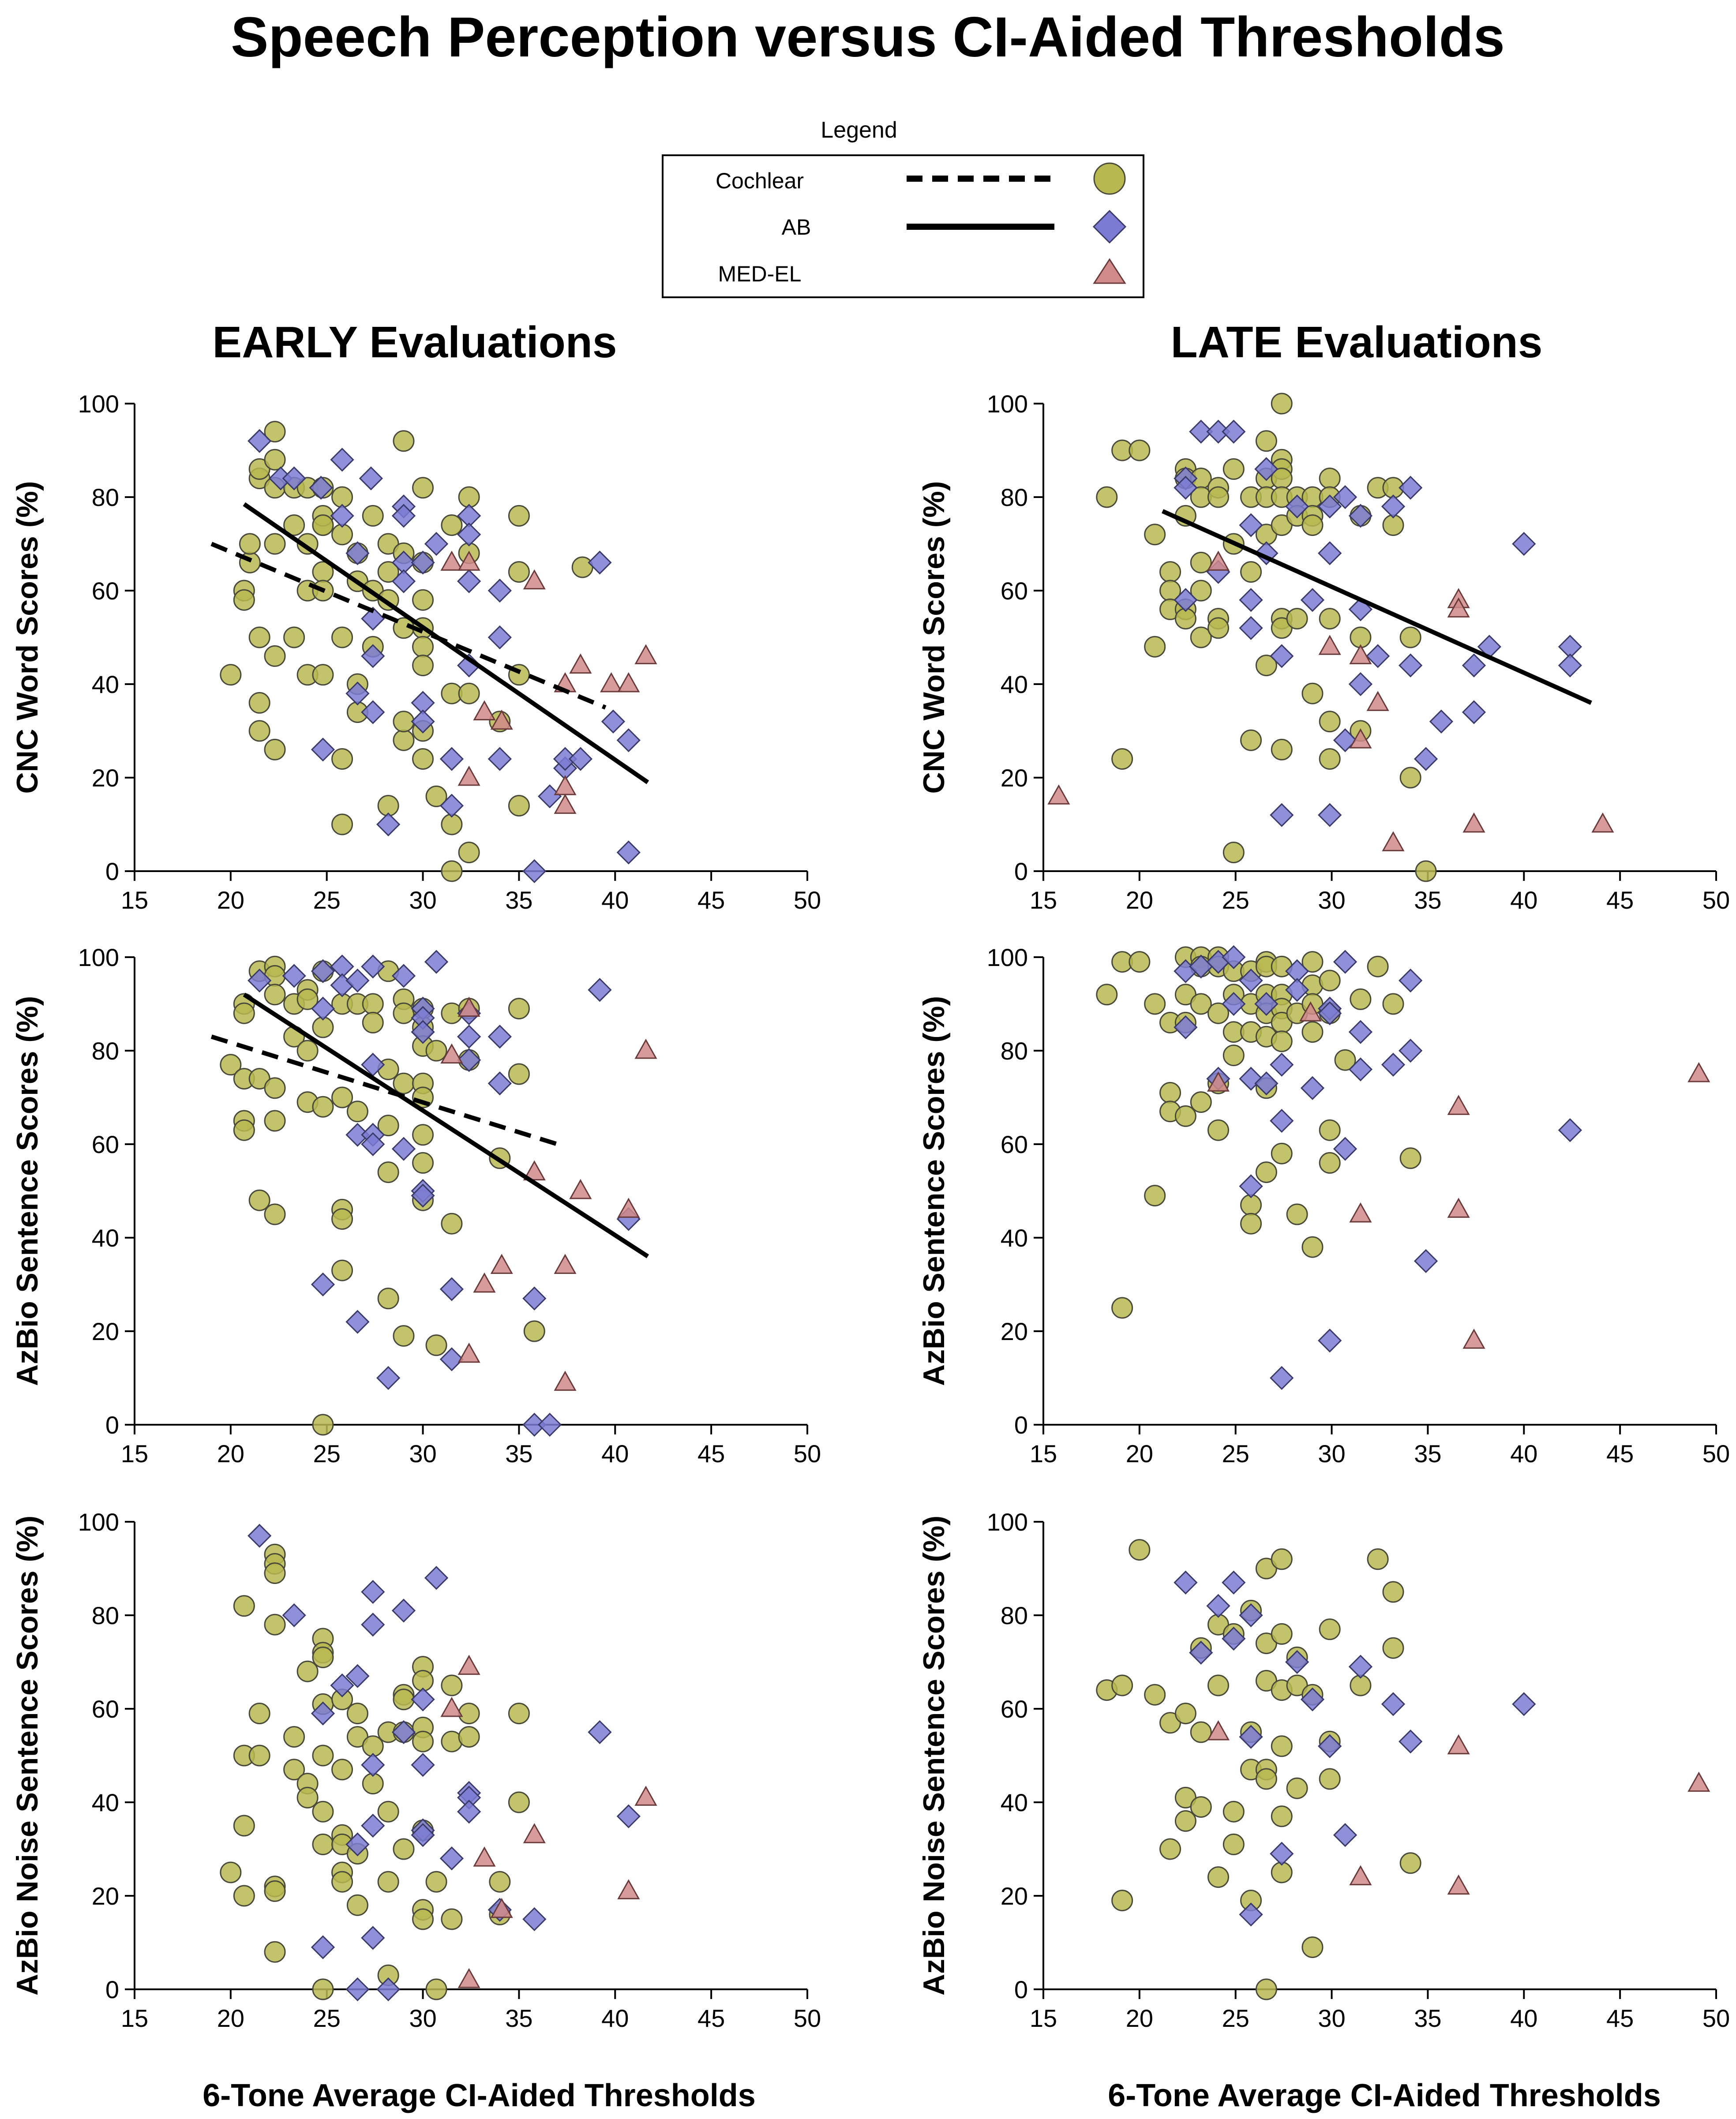 The image size is (1736, 2119). I want to click on series-cochlear, so click(406, 651).